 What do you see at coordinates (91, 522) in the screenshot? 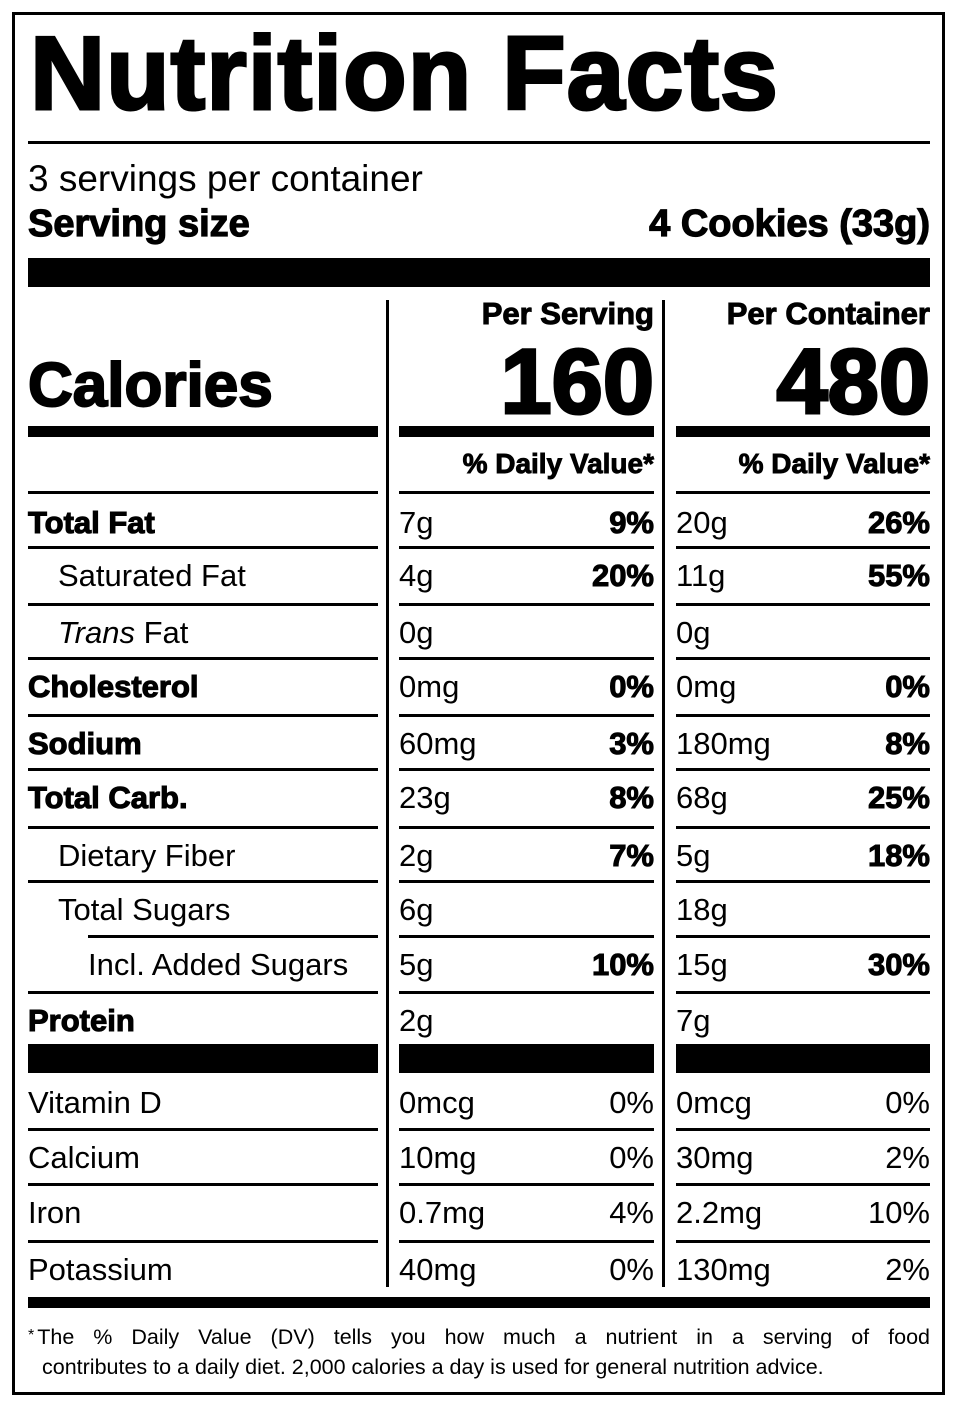
I see `nutrient-name: Total Fat` at bounding box center [91, 522].